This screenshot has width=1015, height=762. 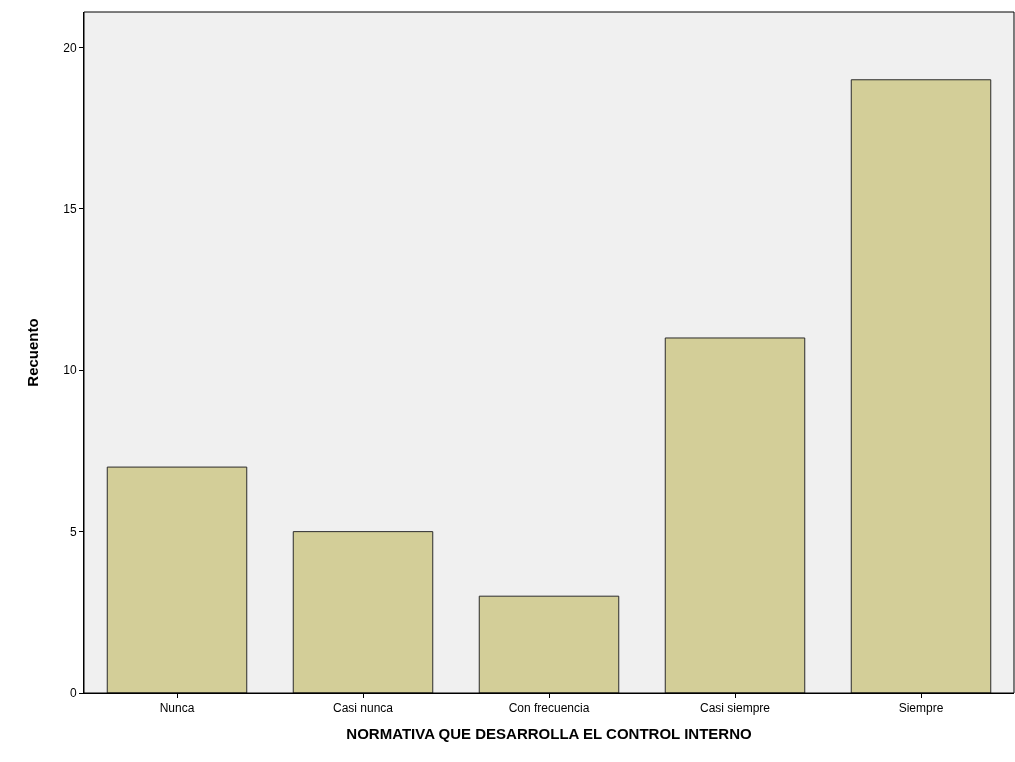 What do you see at coordinates (73, 693) in the screenshot?
I see `y-tick-label: 0` at bounding box center [73, 693].